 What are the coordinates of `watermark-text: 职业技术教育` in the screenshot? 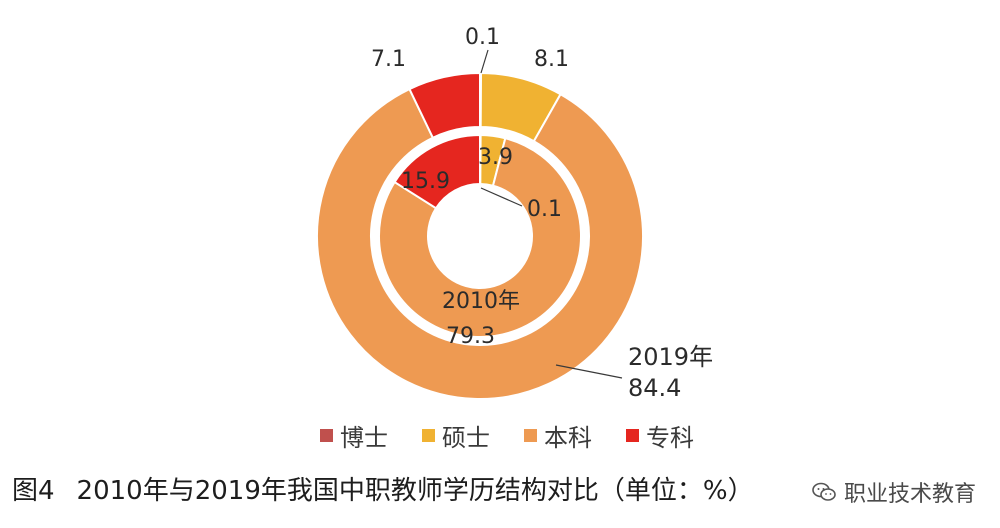 It's located at (910, 494).